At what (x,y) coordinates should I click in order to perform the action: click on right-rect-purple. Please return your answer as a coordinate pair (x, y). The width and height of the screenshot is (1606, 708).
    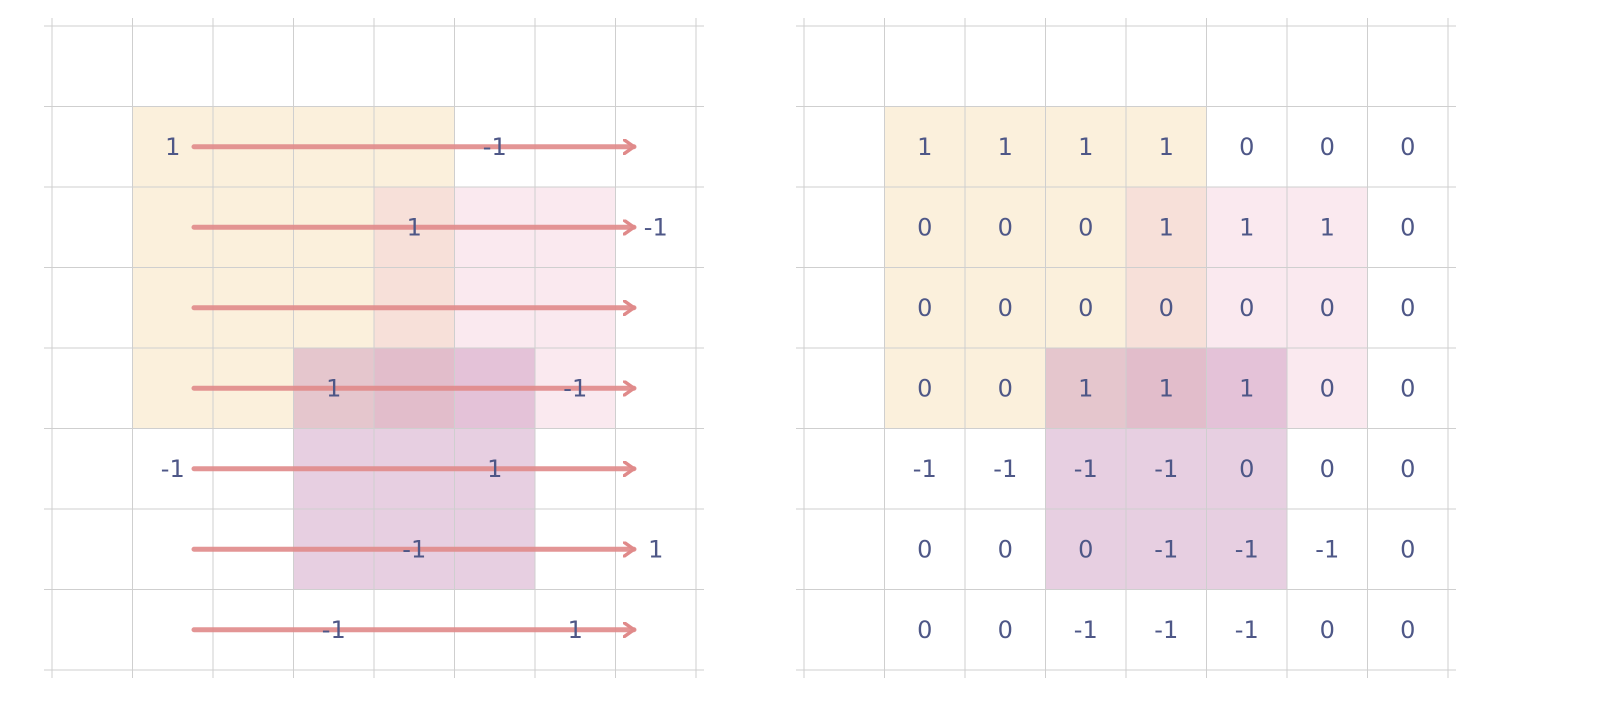
    Looking at the image, I should click on (1166, 469).